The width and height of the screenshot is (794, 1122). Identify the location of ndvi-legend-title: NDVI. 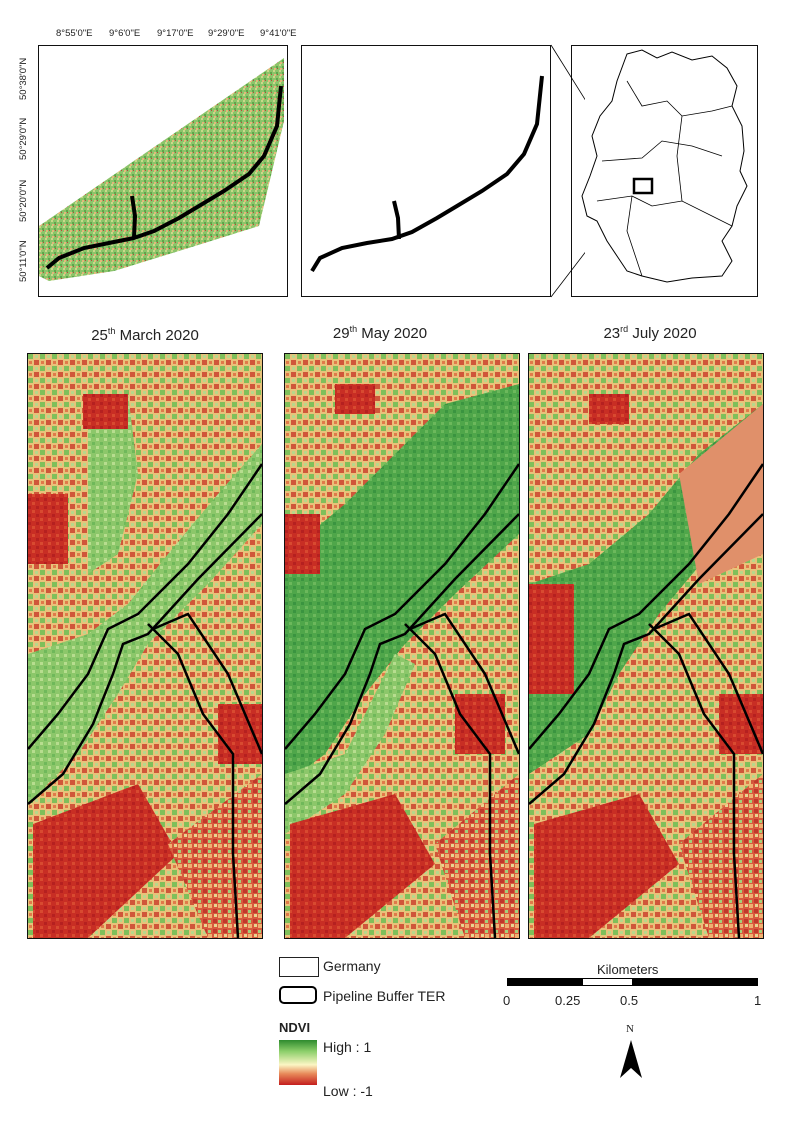
(295, 1027).